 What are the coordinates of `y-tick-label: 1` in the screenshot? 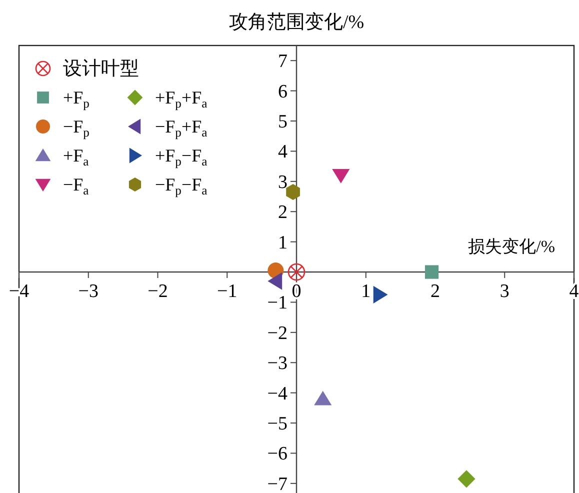 It's located at (283, 243).